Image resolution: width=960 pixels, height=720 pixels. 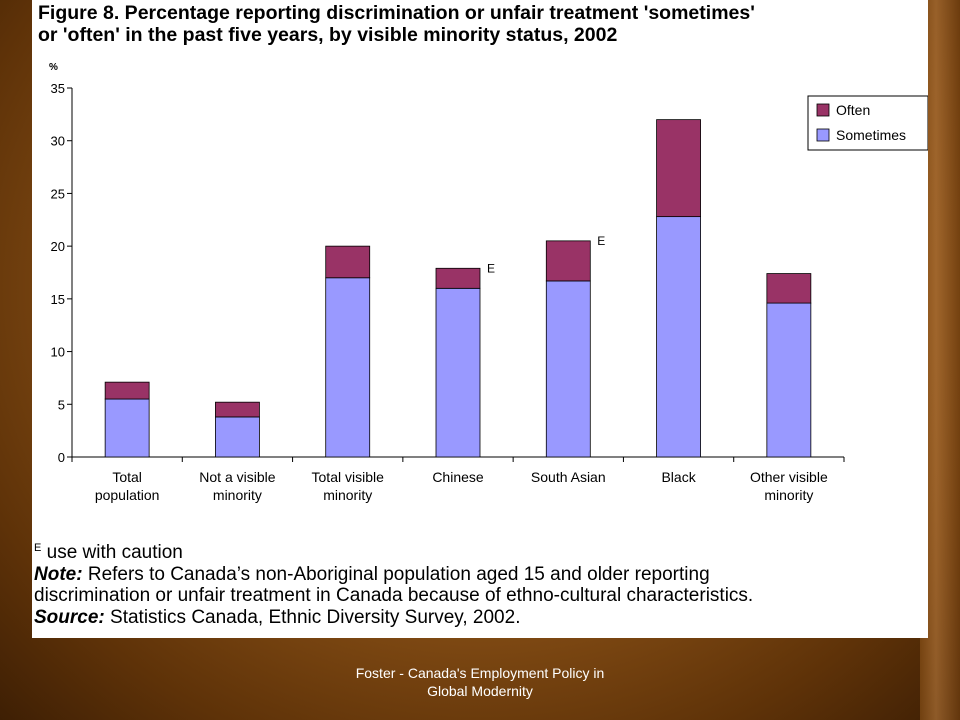 What do you see at coordinates (58, 574) in the screenshot?
I see `note-label: Note:` at bounding box center [58, 574].